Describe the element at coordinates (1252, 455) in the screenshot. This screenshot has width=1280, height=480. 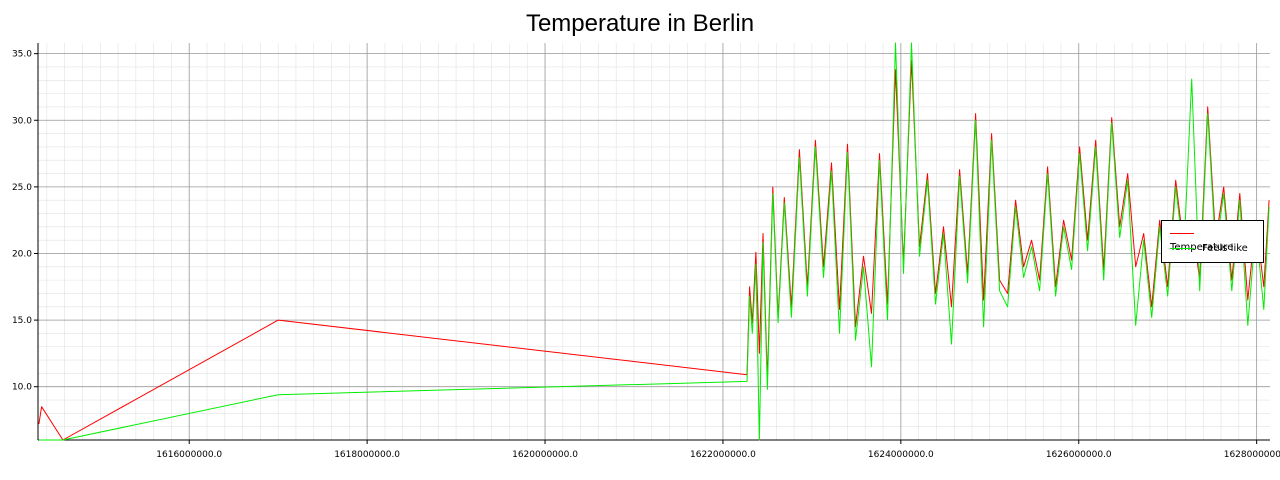
I see `x-tick-label: 1628000000.0` at that location.